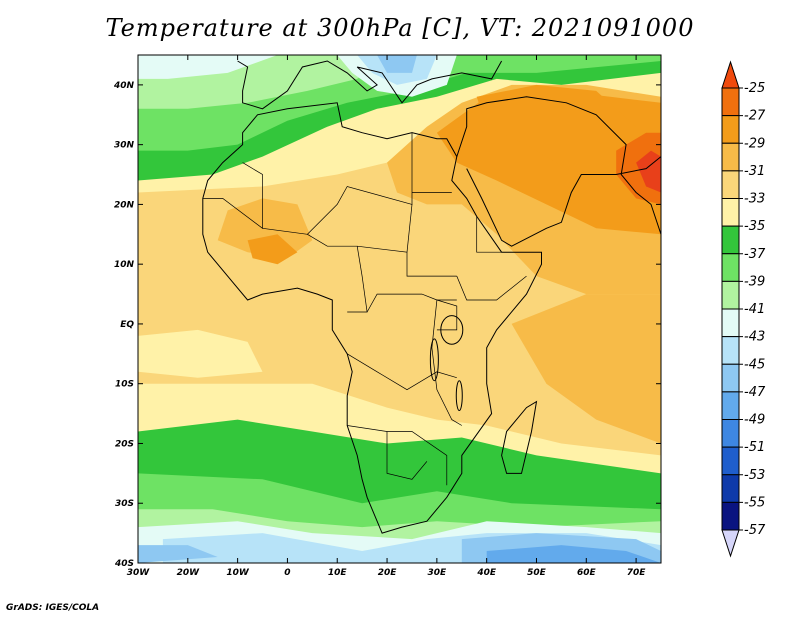 Image resolution: width=800 pixels, height=618 pixels. Describe the element at coordinates (568, 138) in the screenshot. I see `field-m29b` at that location.